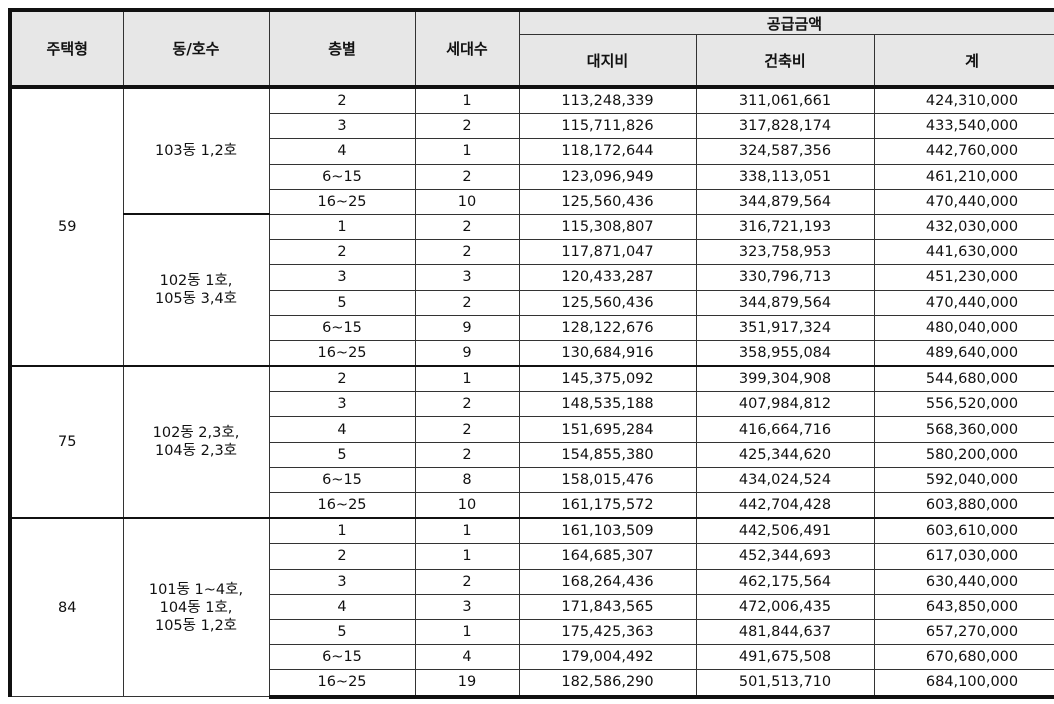 The image size is (1054, 704). What do you see at coordinates (532, 201) in the screenshot?
I see `table-row: 16~25 10 125,560,436 344,879,564 470,440,000` at bounding box center [532, 201].